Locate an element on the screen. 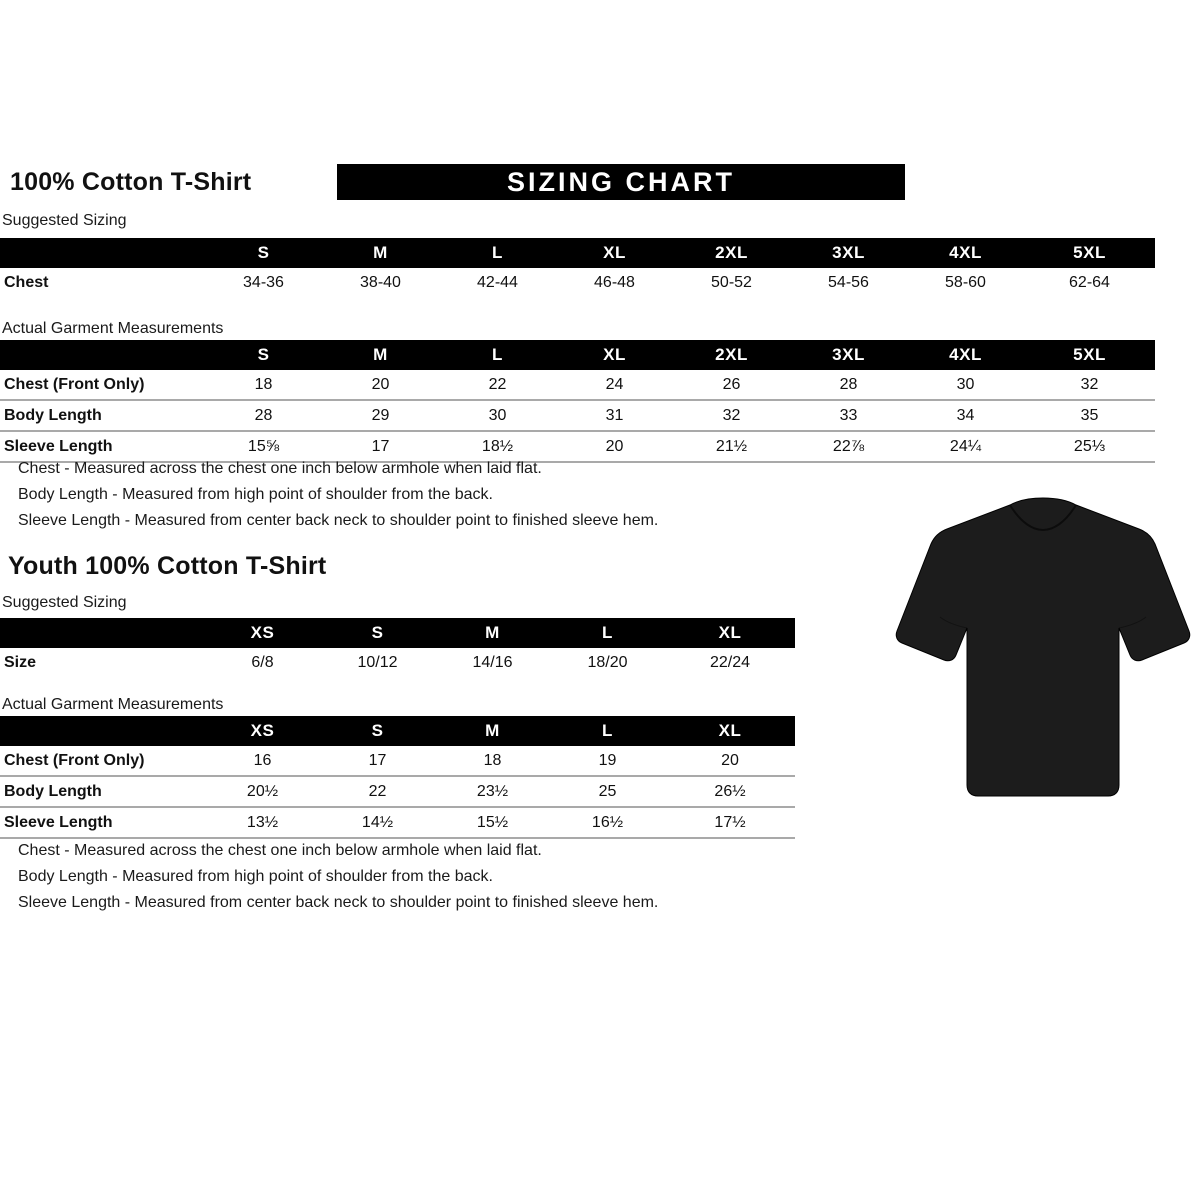 Image resolution: width=1200 pixels, height=1200 pixels. youth-suggested-size-header-l: L is located at coordinates (607, 633).